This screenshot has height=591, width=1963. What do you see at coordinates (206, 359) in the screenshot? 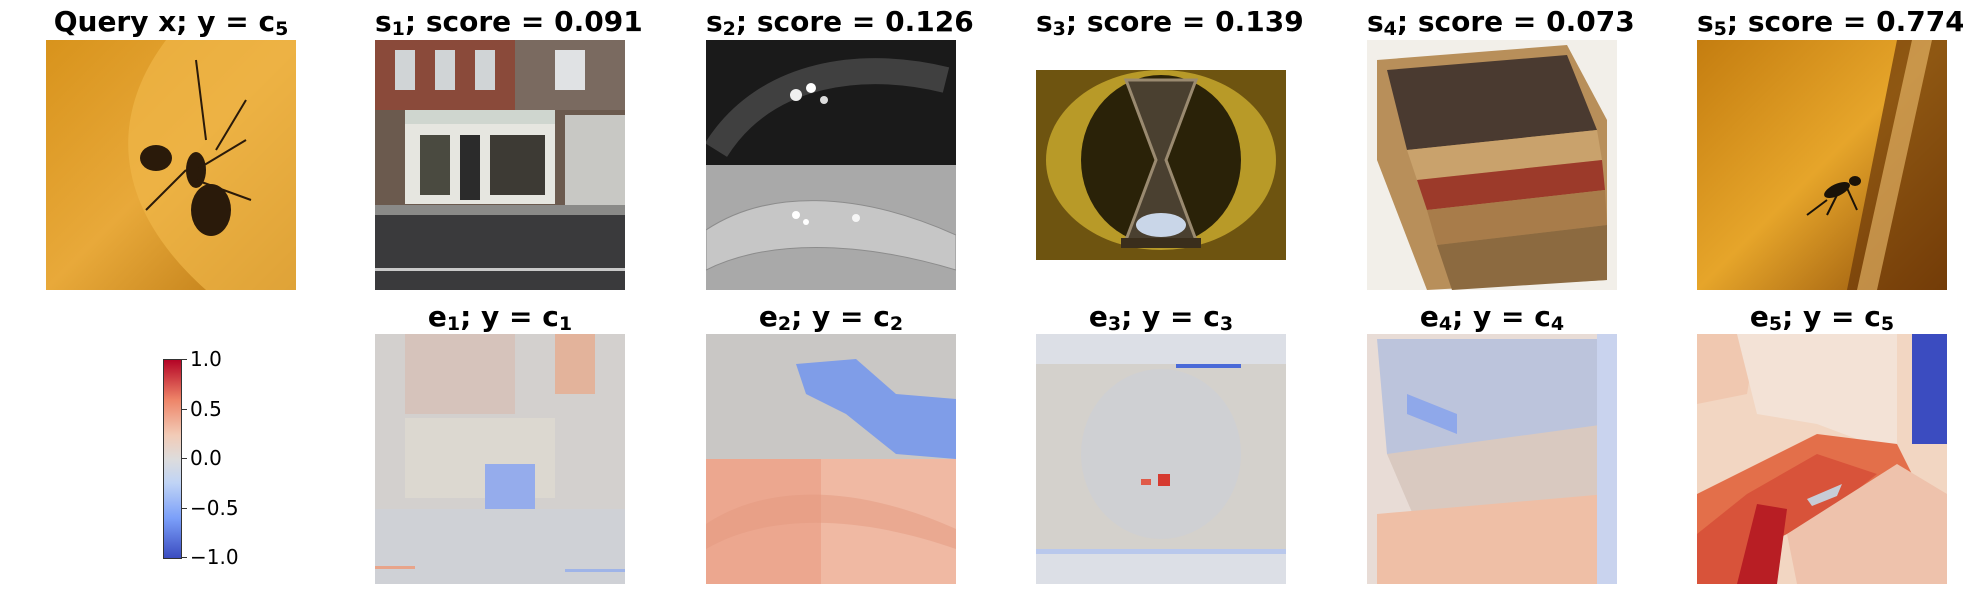
I see `colorbar-tick-label: 1.0` at bounding box center [206, 359].